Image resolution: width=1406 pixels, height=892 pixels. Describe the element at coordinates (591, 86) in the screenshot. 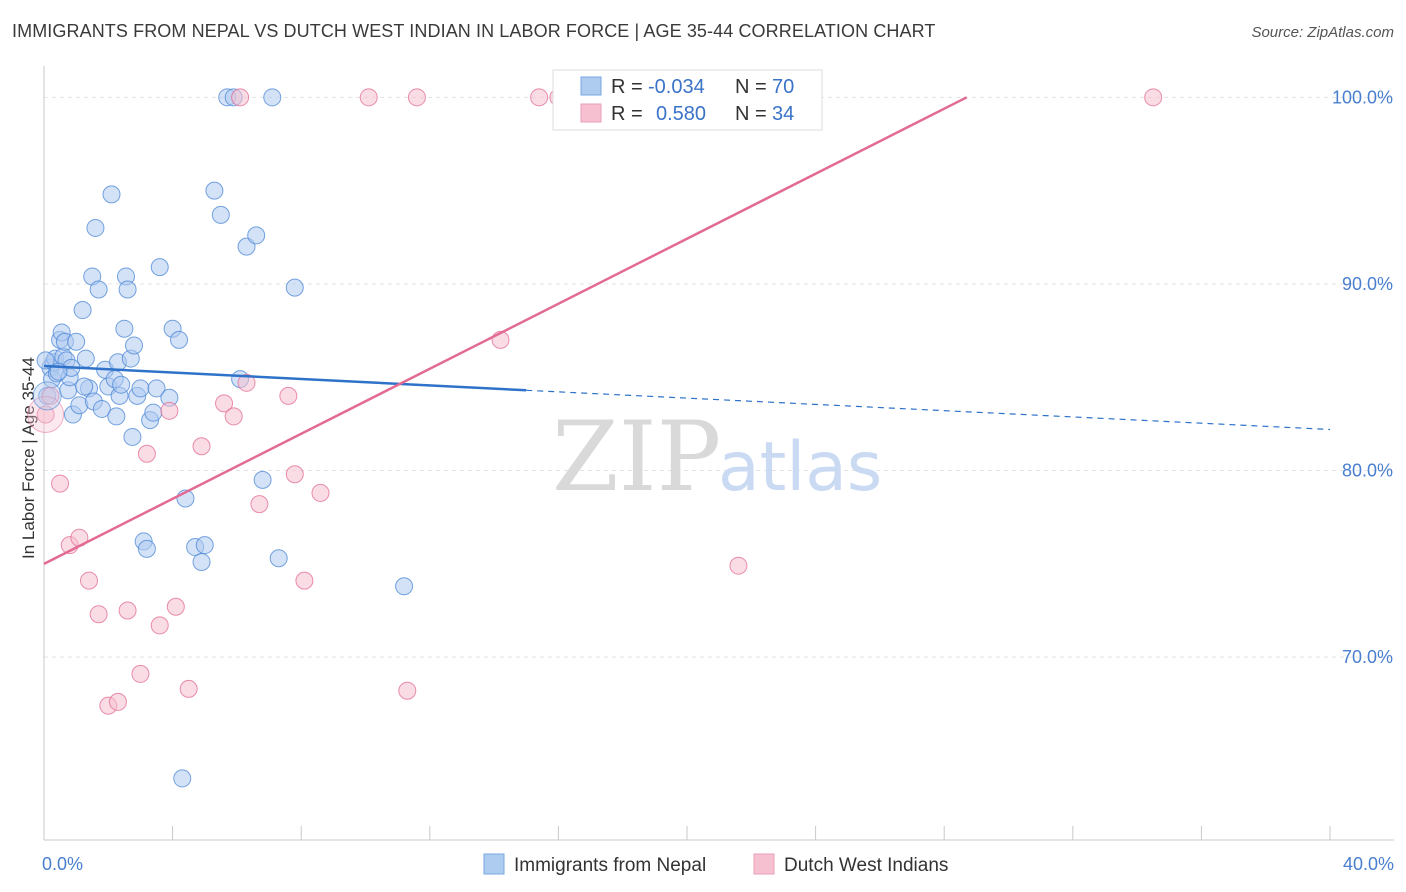

I see `stats-swatch-nepal` at that location.